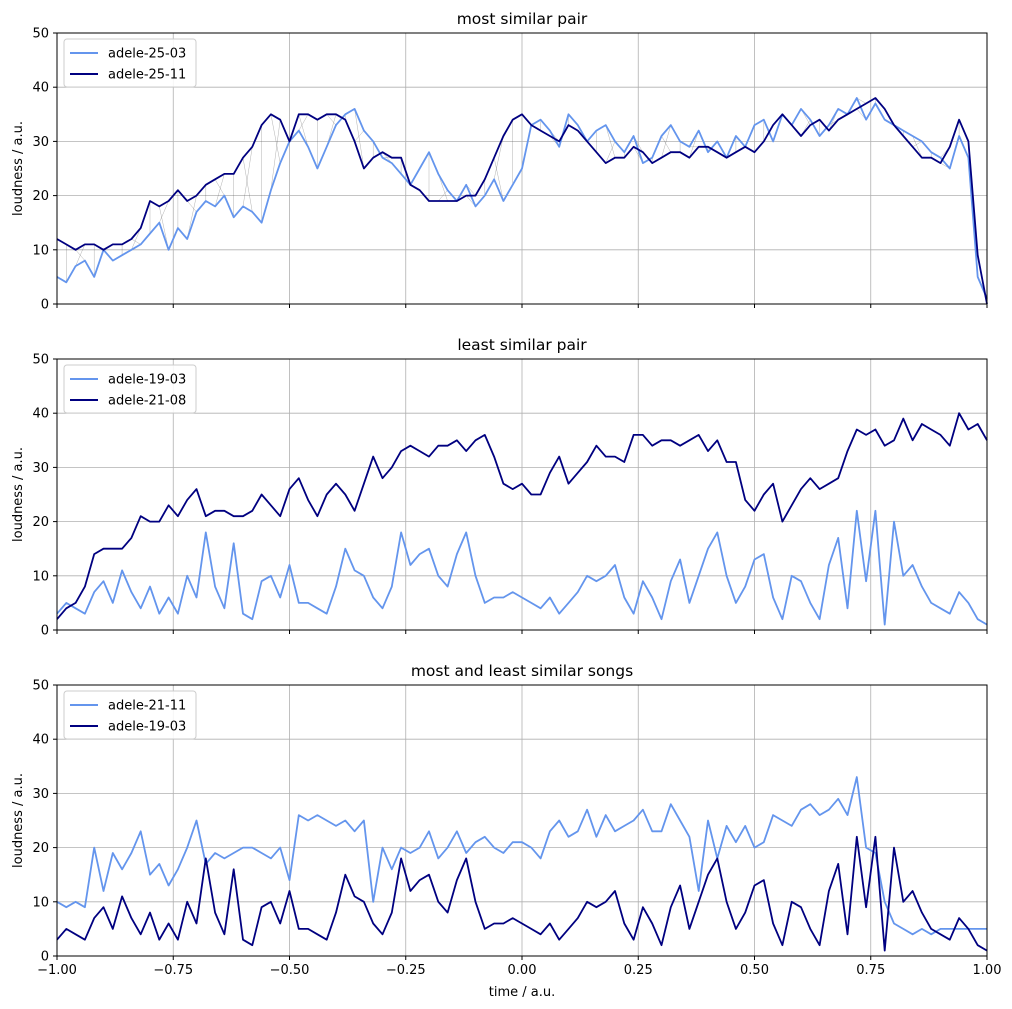 Image resolution: width=1012 pixels, height=1009 pixels. I want to click on x-tick-label: 0.25, so click(638, 970).